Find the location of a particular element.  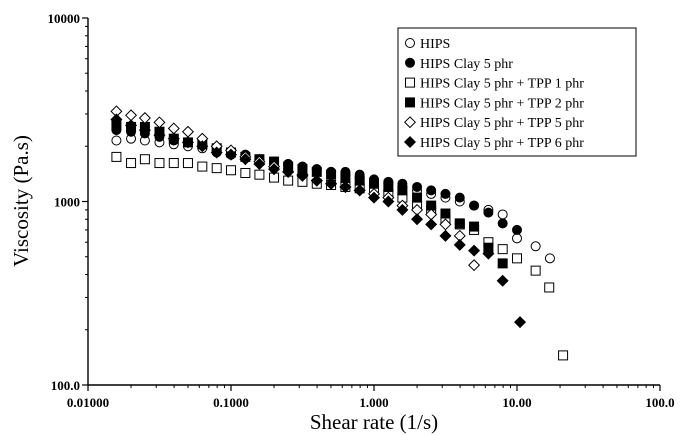

x-tick-label: 0.01000 is located at coordinates (88, 402).